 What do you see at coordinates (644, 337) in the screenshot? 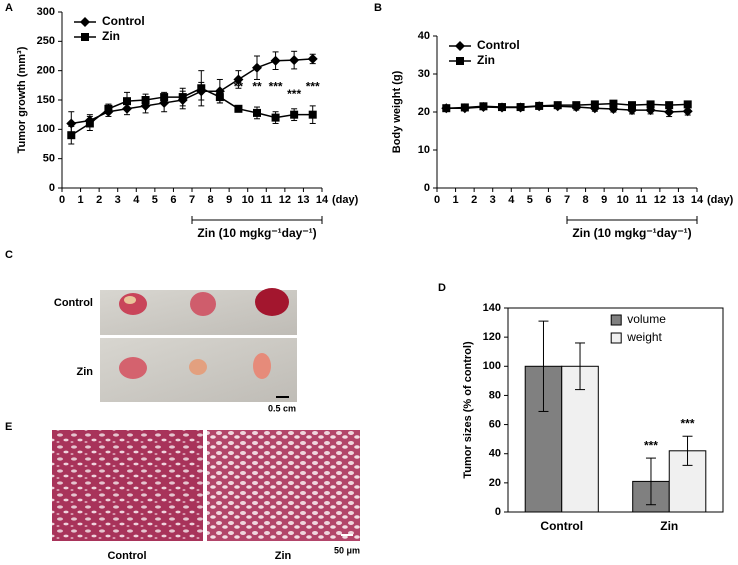
I see `legend-label: weight` at bounding box center [644, 337].